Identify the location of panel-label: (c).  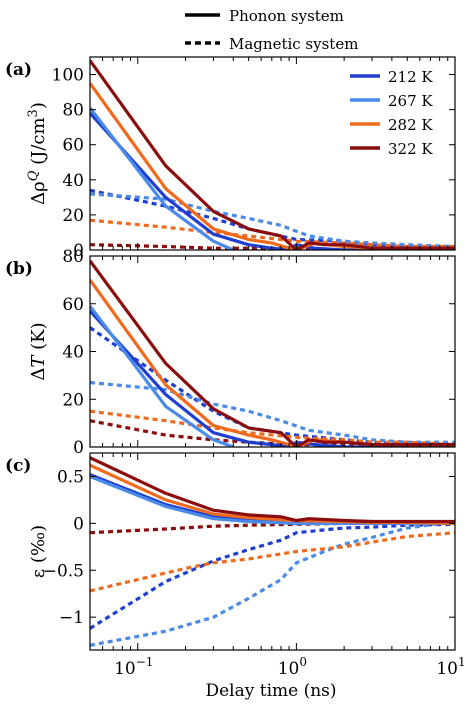
(18, 466).